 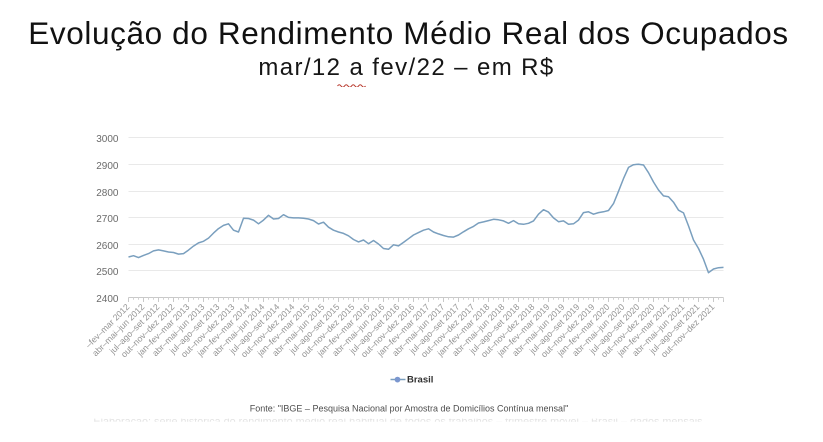 What do you see at coordinates (420, 380) in the screenshot?
I see `svg-text: Brasil` at bounding box center [420, 380].